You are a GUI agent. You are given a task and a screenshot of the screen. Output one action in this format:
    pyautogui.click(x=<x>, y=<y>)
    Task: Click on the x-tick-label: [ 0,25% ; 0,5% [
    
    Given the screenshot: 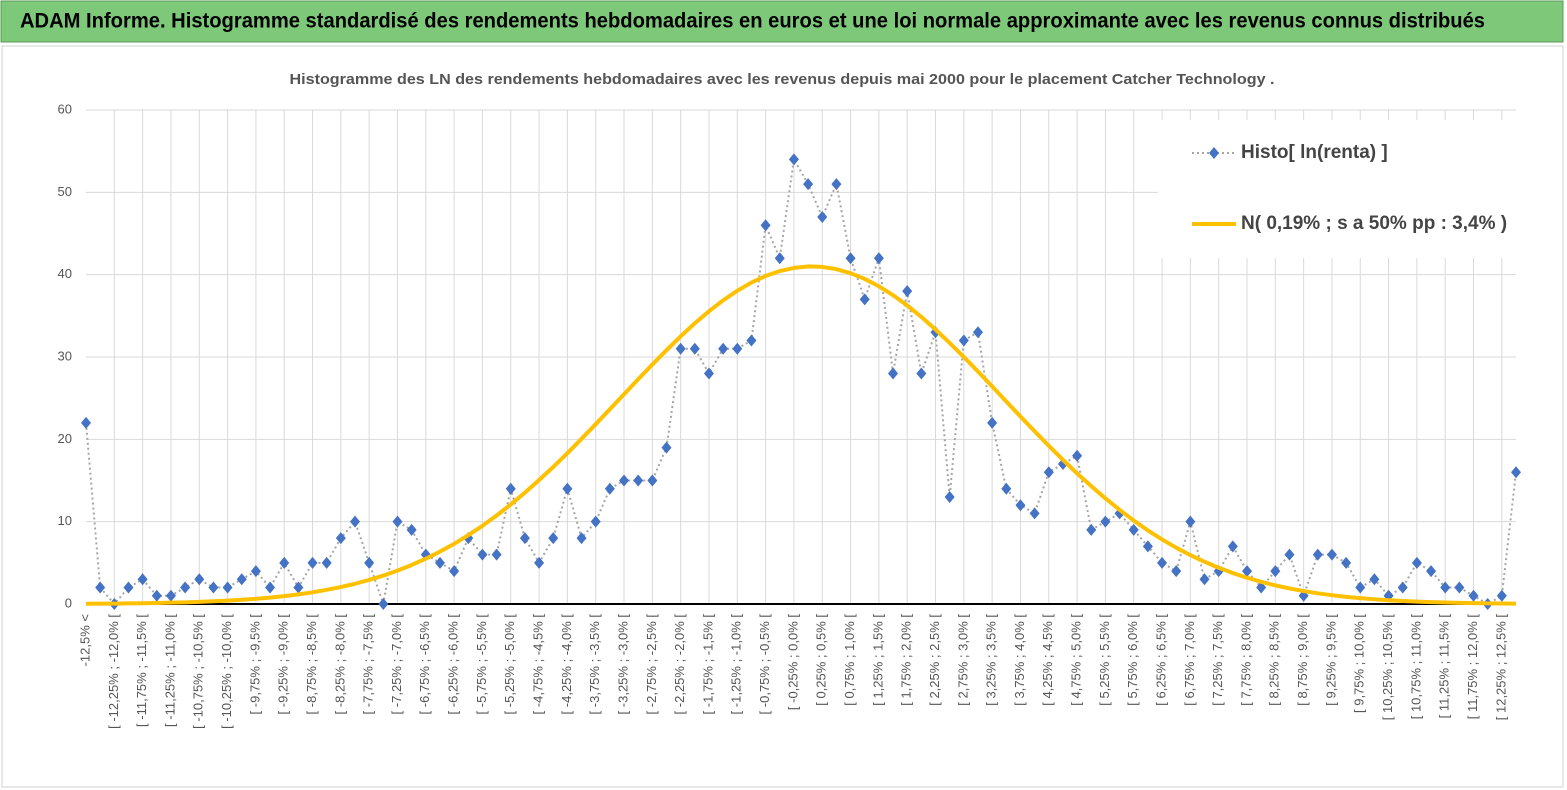 What is the action you would take?
    pyautogui.click(x=821, y=660)
    